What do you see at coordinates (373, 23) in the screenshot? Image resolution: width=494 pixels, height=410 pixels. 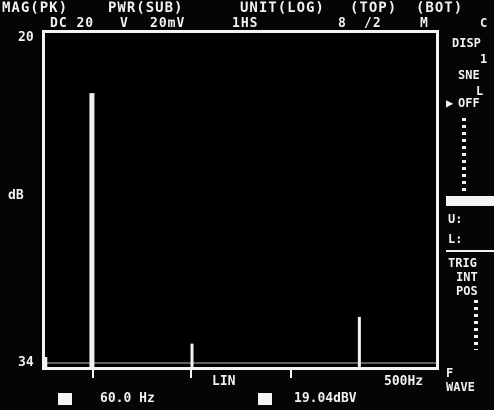 I see `header-div: /2` at bounding box center [373, 23].